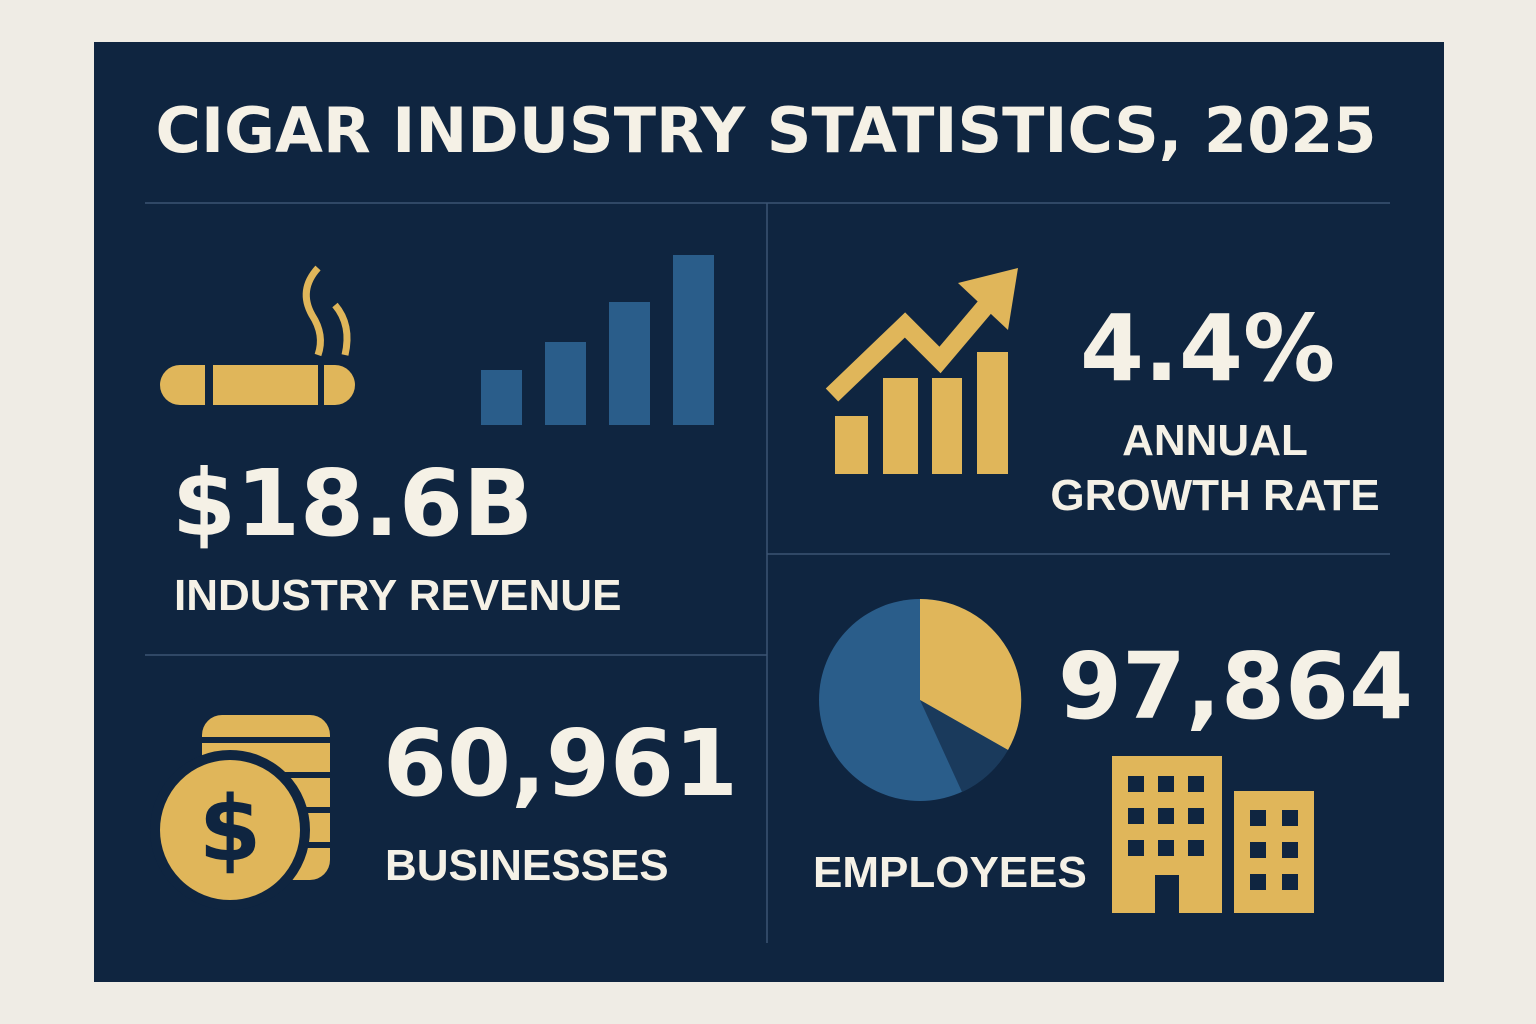 This screenshot has height=1024, width=1536. I want to click on stat-label: INDUSTRY REVENUE, so click(397, 595).